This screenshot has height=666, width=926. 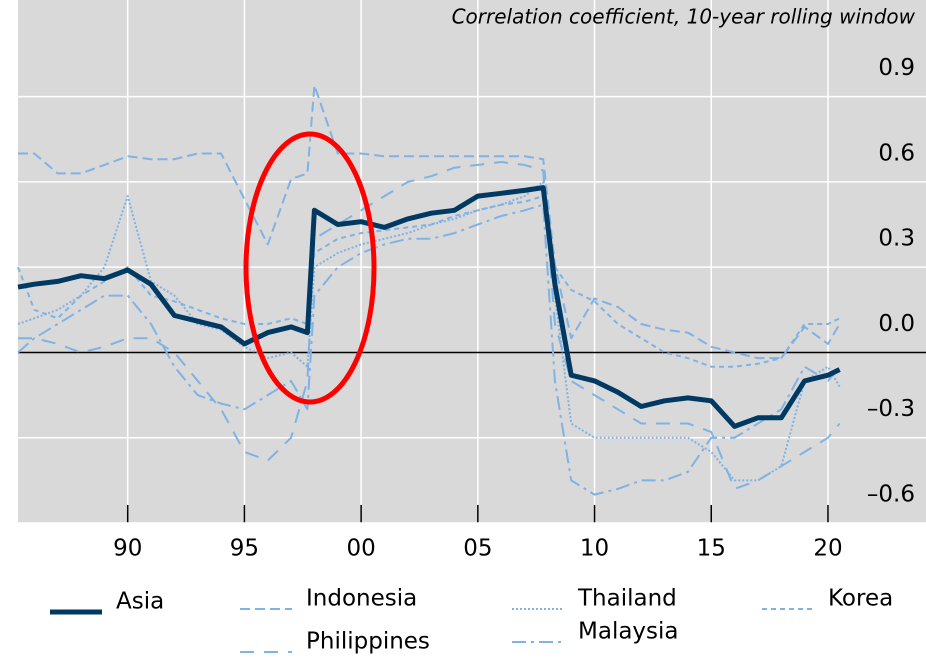 I want to click on legend-label: Asia, so click(x=140, y=602).